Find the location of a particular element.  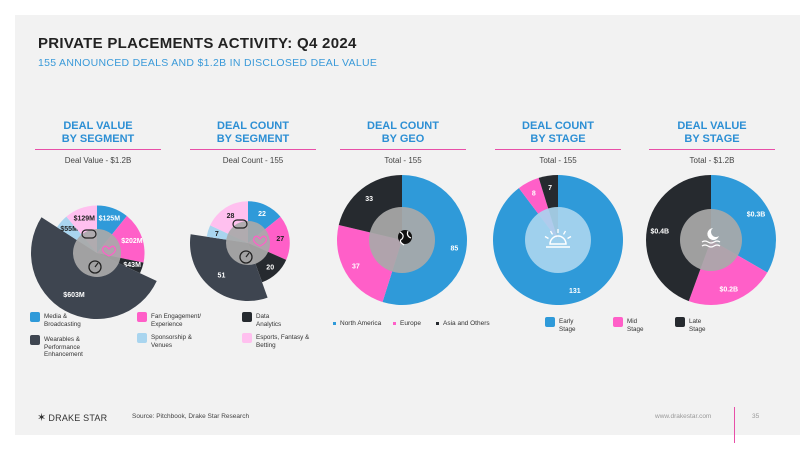

pie-chart-2: 22 27 20 51 7 28 is located at coordinates (239, 251).